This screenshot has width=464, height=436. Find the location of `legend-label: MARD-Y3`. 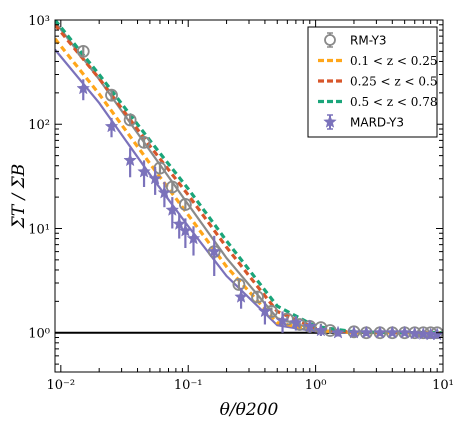

legend-label: MARD-Y3 is located at coordinates (377, 123).